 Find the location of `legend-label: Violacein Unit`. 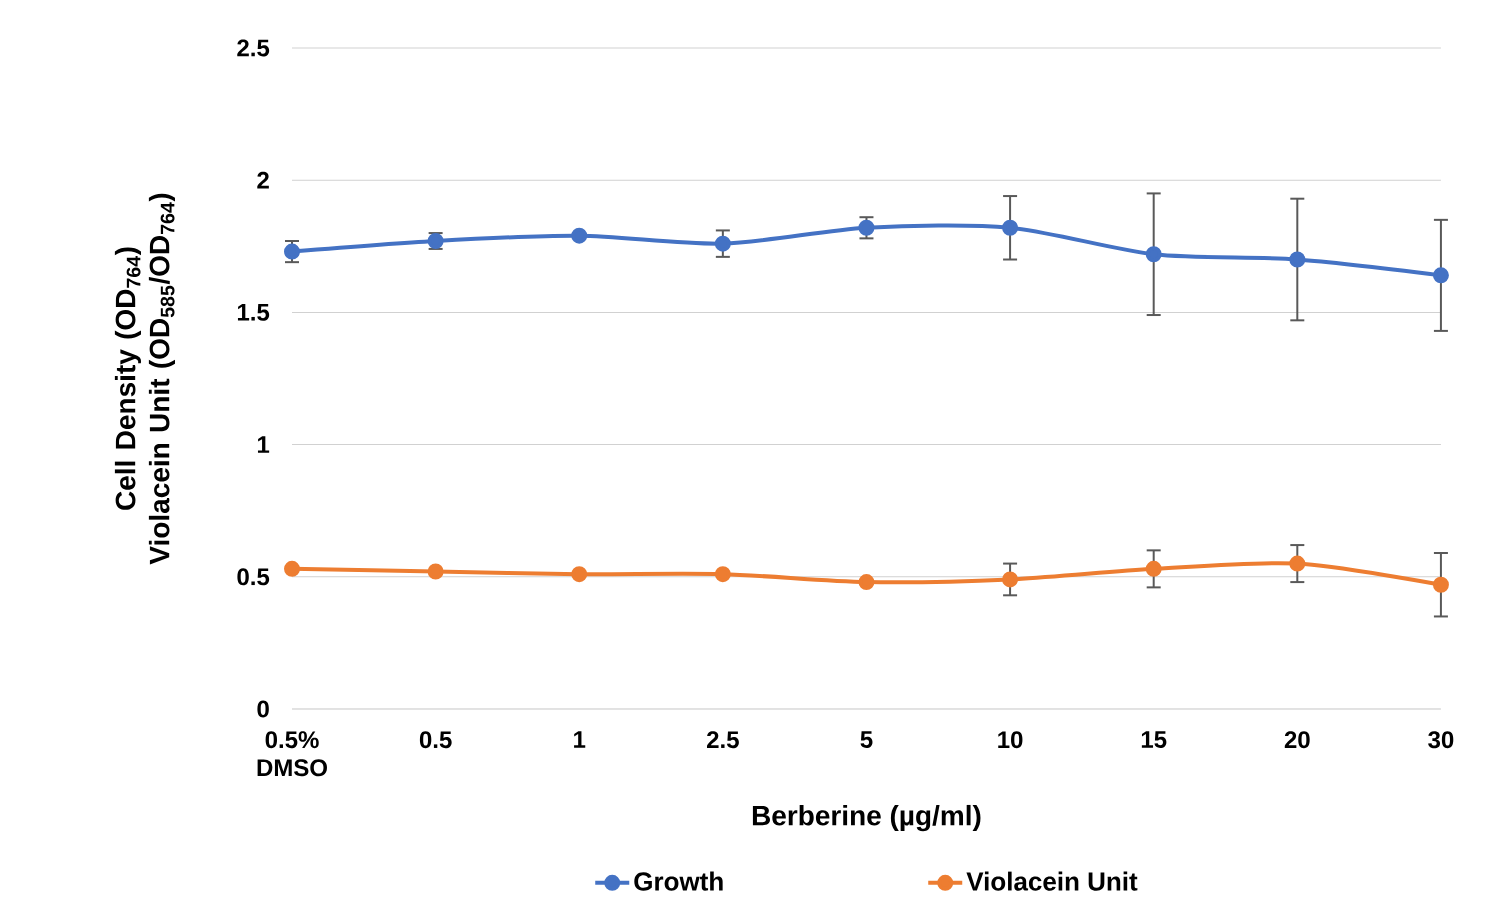

legend-label: Violacein Unit is located at coordinates (1052, 881).